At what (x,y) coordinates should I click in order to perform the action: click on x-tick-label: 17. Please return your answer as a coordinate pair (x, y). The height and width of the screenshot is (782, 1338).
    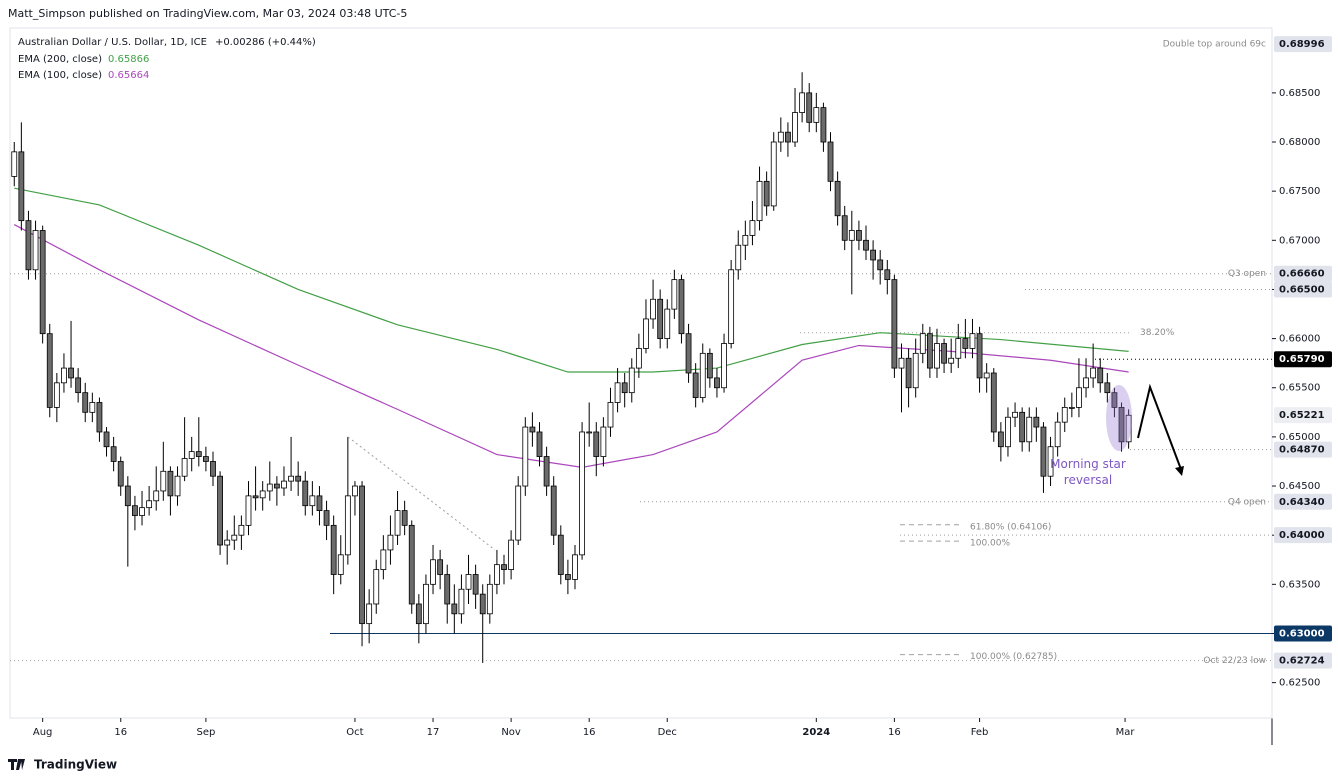
    Looking at the image, I should click on (433, 732).